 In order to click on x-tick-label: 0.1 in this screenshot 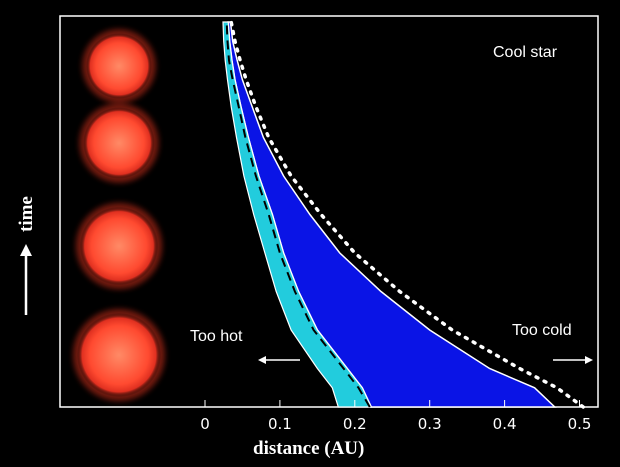, I will do `click(279, 424)`.